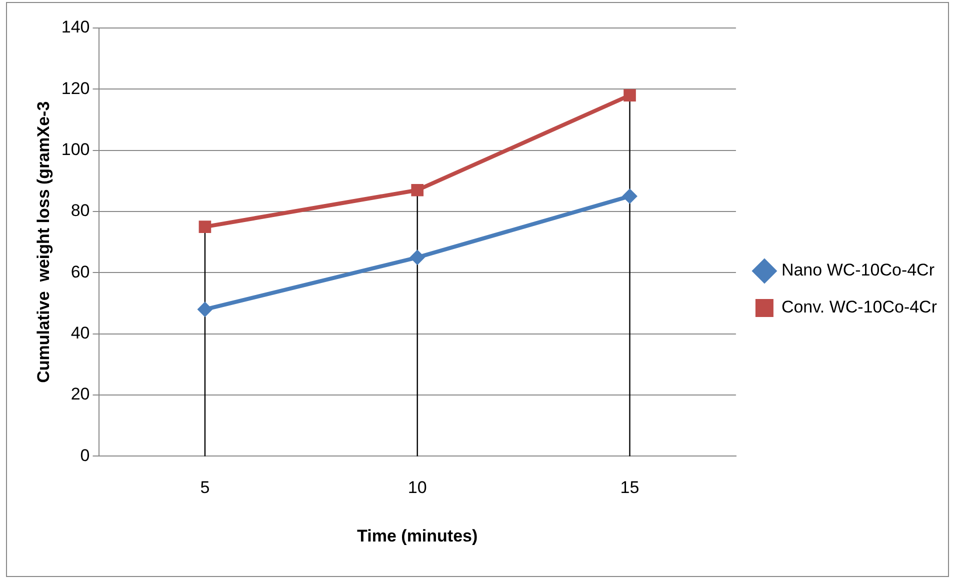  Describe the element at coordinates (85, 455) in the screenshot. I see `y-tick-label: 0` at that location.